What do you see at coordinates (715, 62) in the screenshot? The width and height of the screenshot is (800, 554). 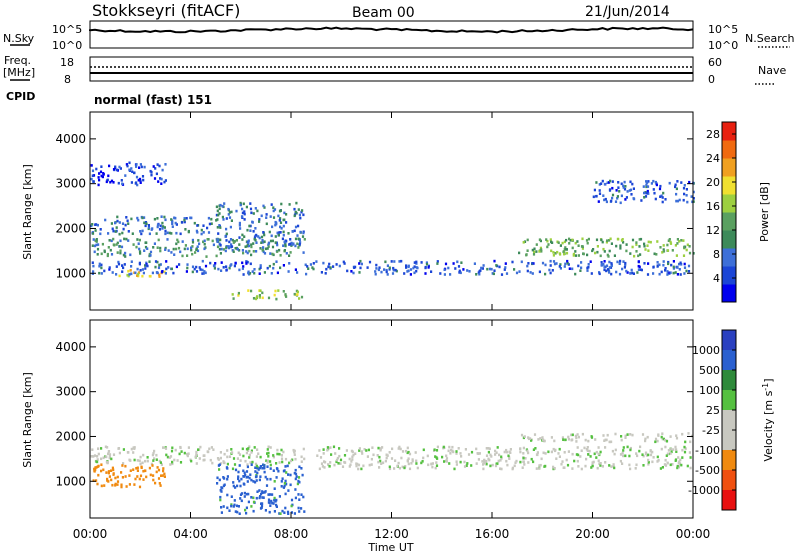 I see `nave-tick-top: 60` at bounding box center [715, 62].